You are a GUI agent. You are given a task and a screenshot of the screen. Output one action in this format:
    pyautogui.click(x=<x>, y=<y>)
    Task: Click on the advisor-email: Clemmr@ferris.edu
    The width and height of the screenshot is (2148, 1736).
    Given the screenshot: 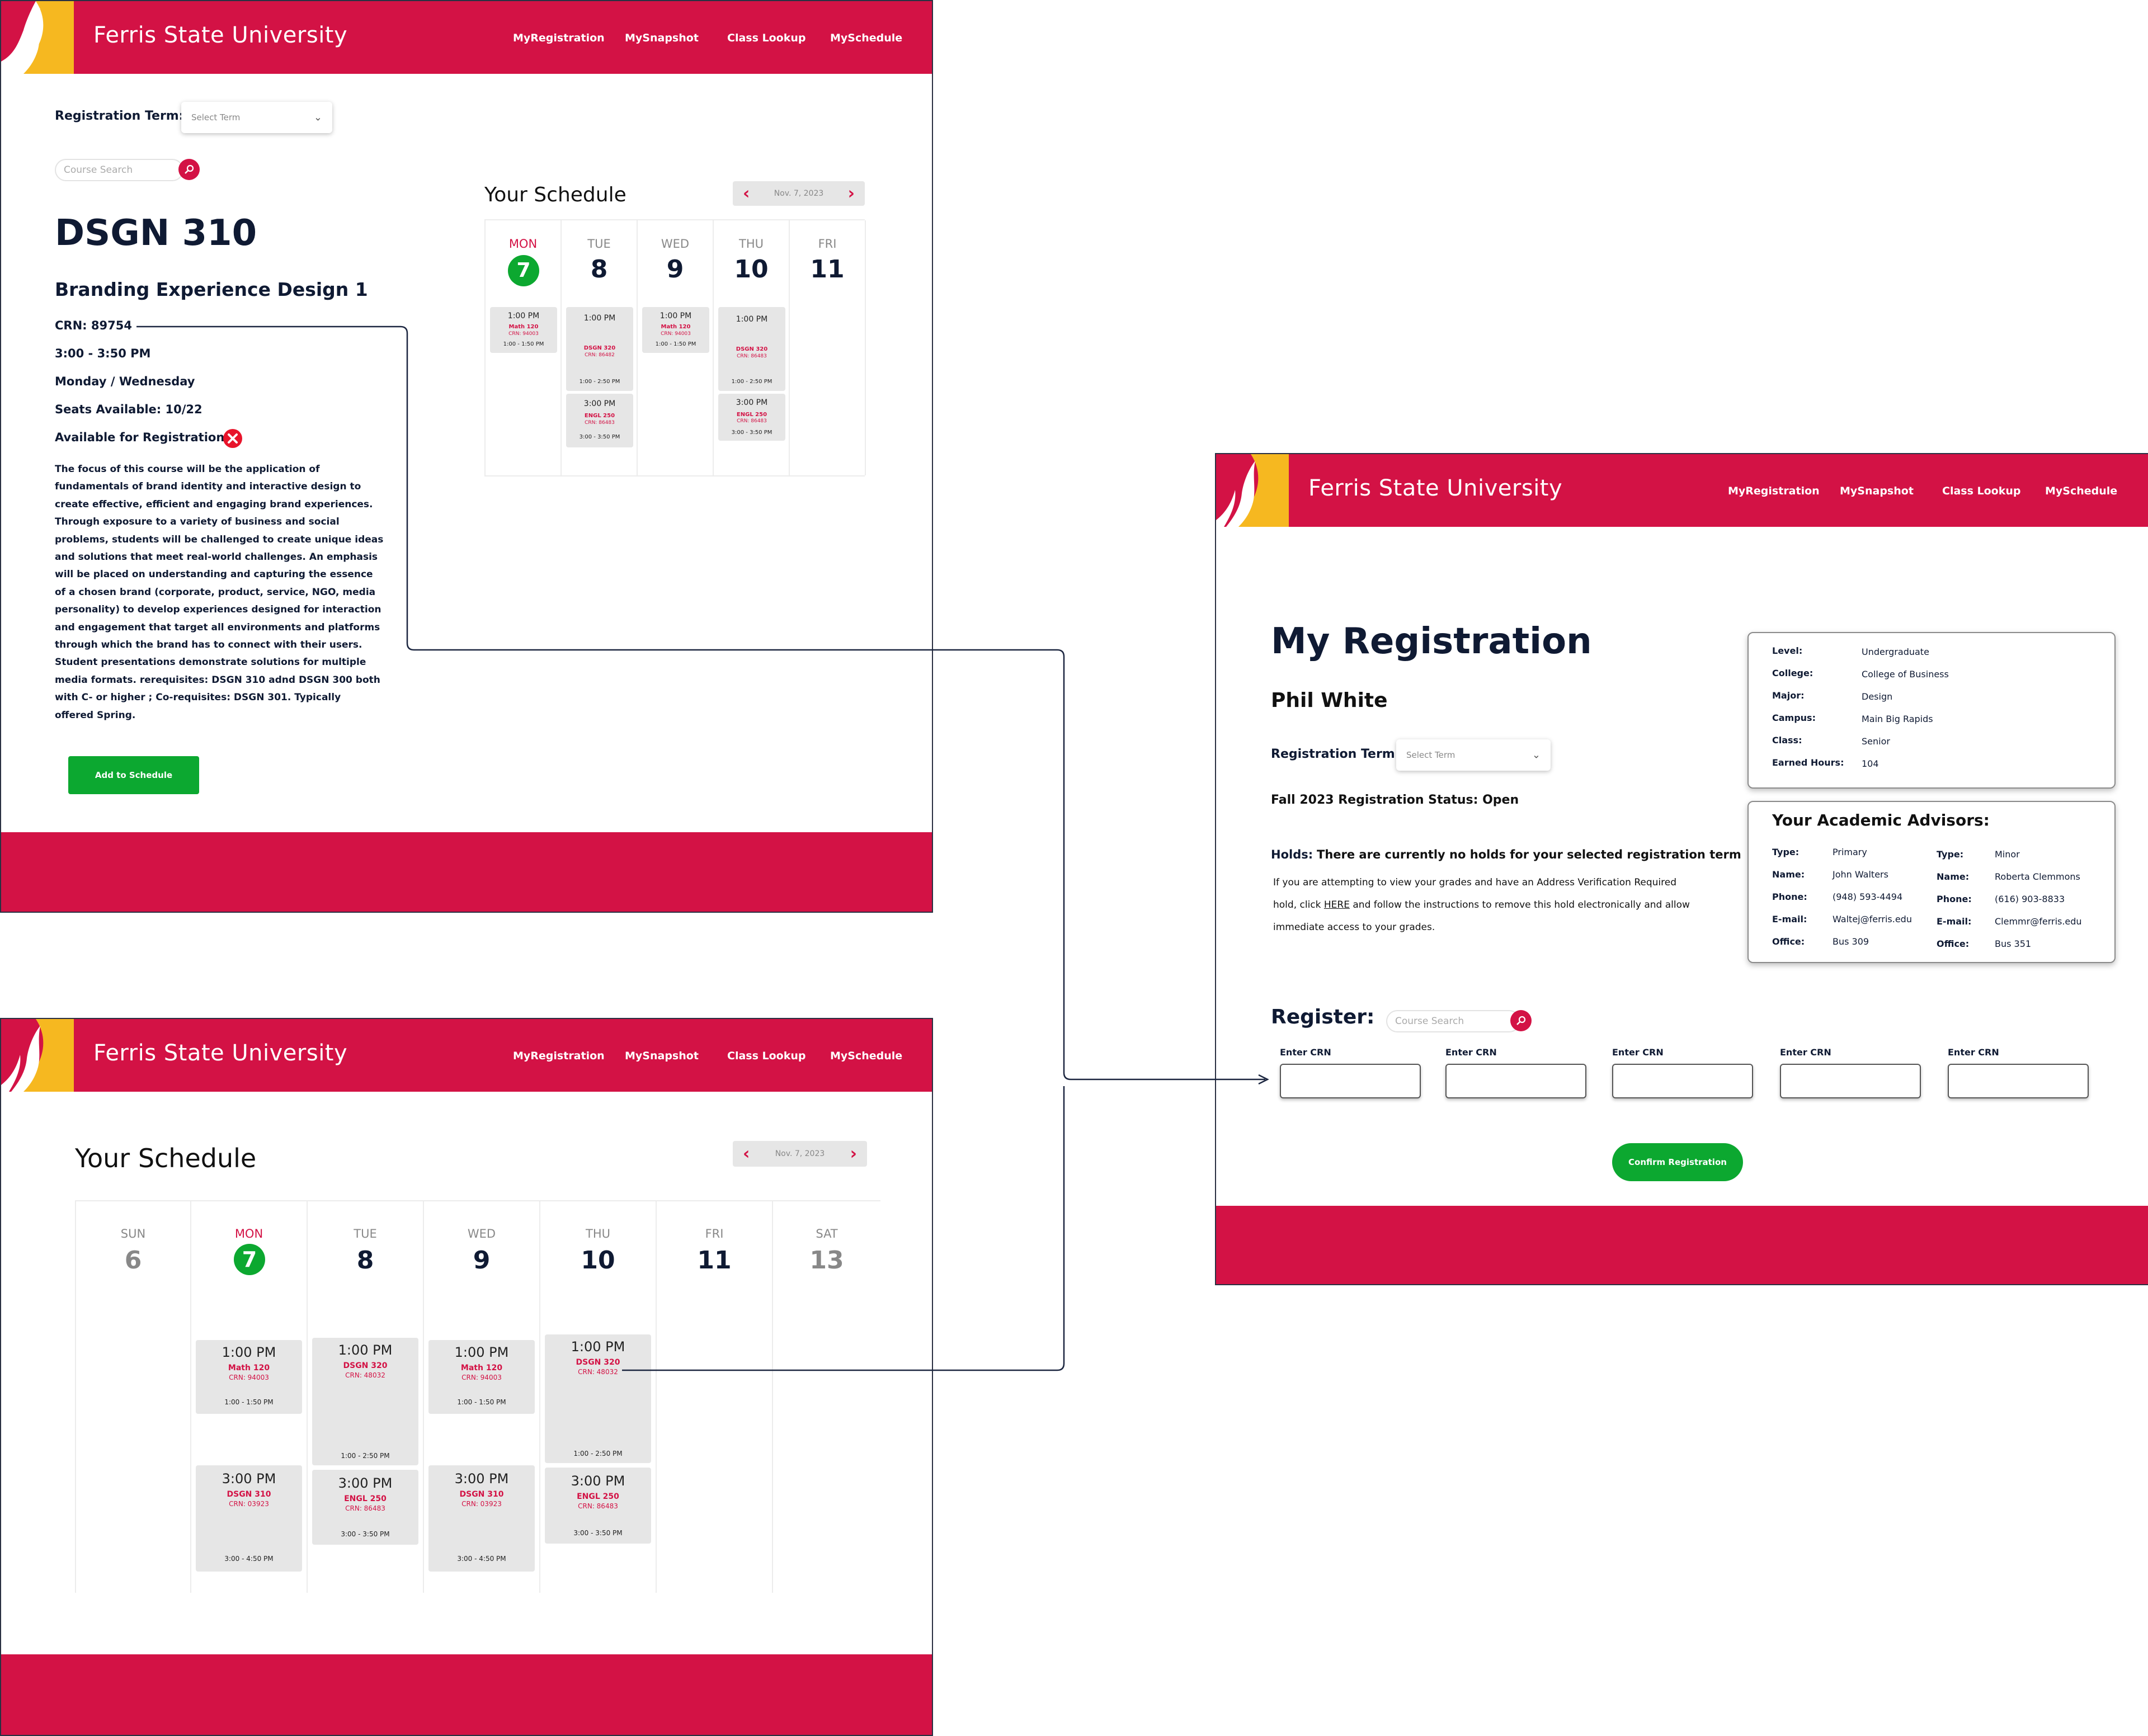 What is the action you would take?
    pyautogui.click(x=2038, y=921)
    